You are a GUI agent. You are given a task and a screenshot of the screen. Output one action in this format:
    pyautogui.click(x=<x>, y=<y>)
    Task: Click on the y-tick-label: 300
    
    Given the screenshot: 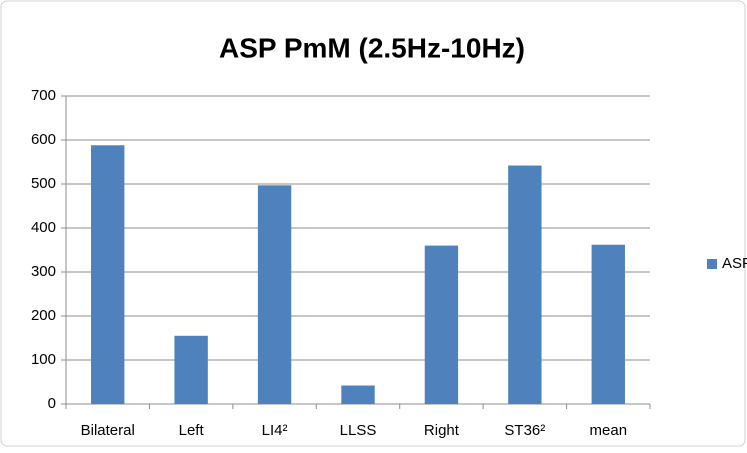 What is the action you would take?
    pyautogui.click(x=43, y=271)
    